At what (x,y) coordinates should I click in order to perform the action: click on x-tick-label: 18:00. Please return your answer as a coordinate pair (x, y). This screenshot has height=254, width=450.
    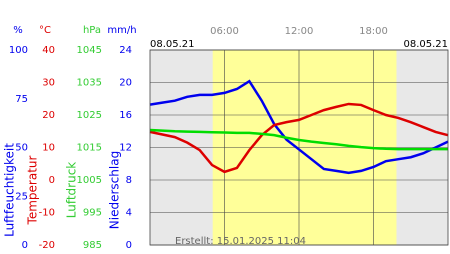
    Looking at the image, I should click on (373, 31).